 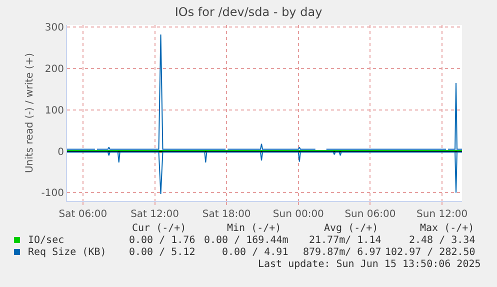 I want to click on x-tick-label: Sat 06:00, so click(x=83, y=214).